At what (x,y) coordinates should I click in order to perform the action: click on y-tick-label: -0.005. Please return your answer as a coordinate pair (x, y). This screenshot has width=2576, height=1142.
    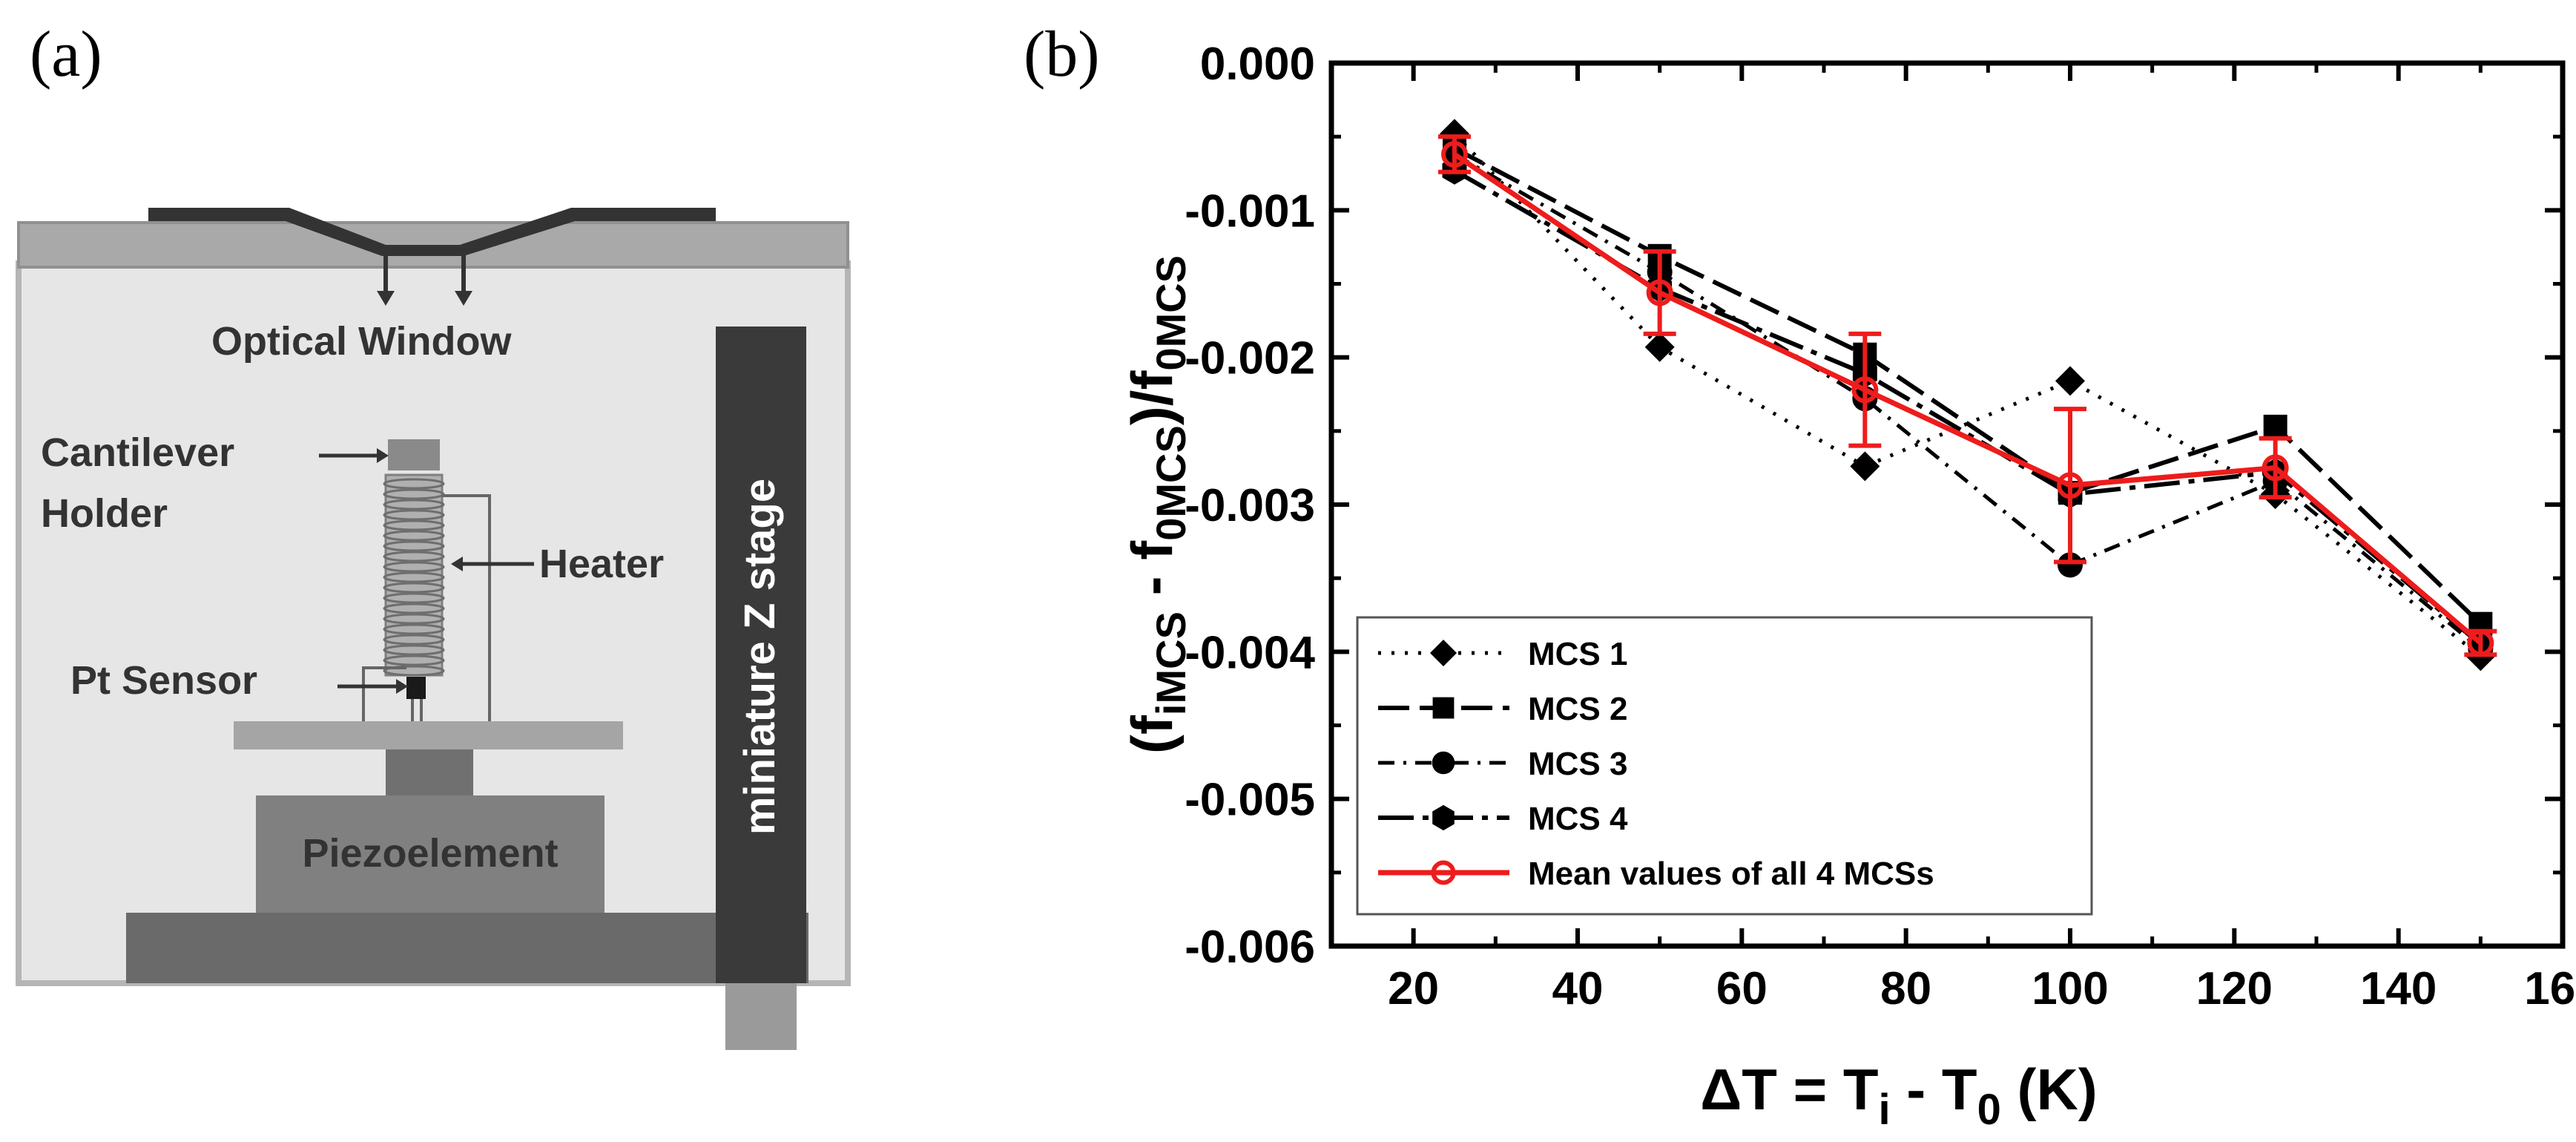
    Looking at the image, I should click on (1250, 800).